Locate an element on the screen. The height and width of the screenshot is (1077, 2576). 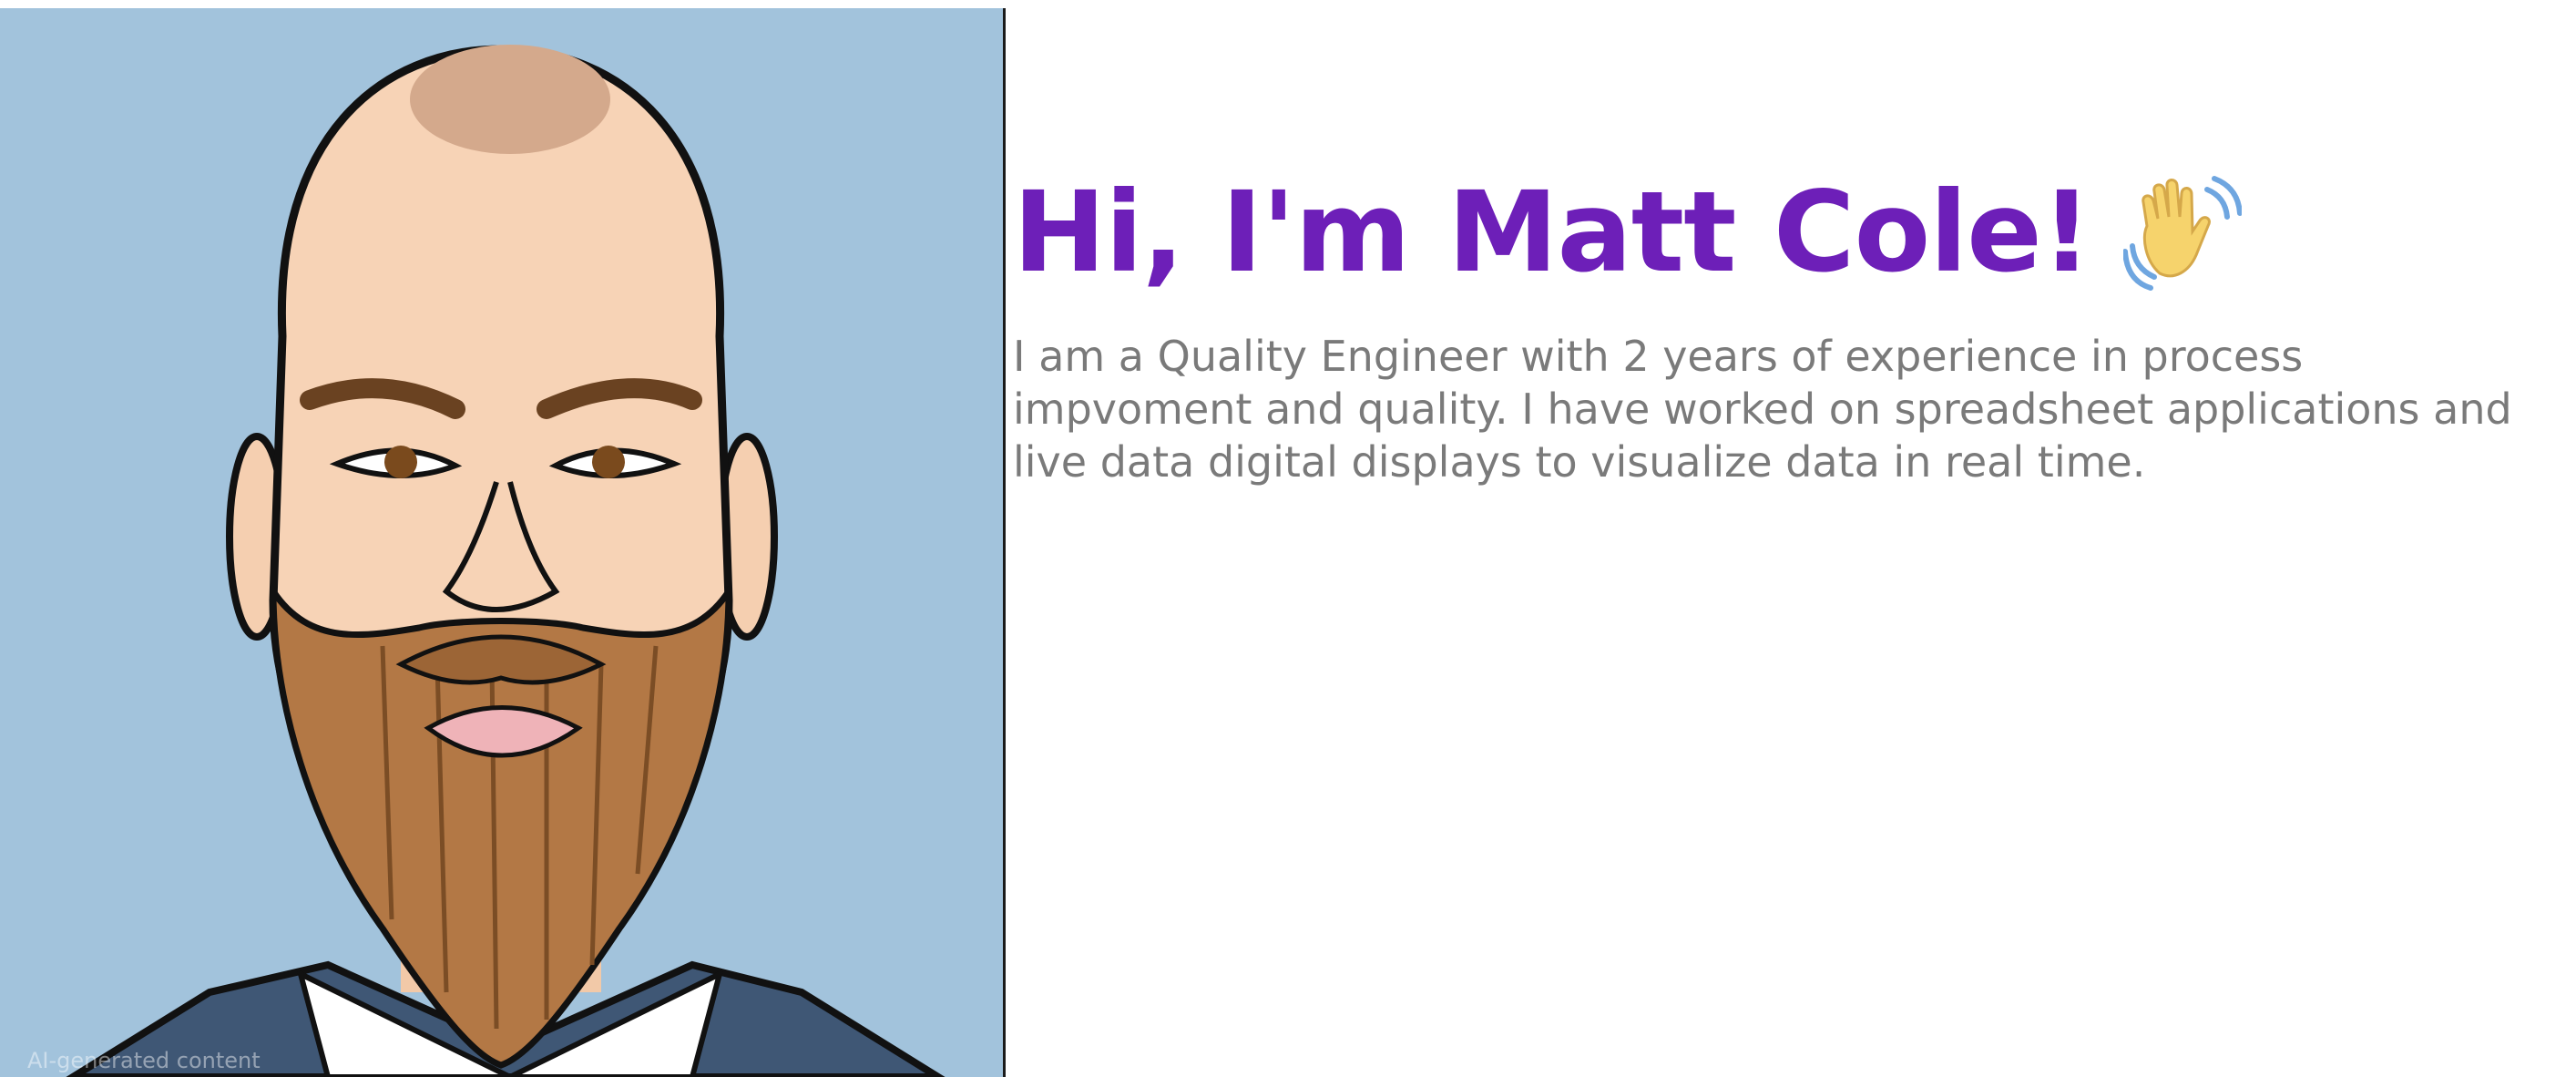
intro-heading: Hi, I'm Matt Cole! is located at coordinates (1787, 233).